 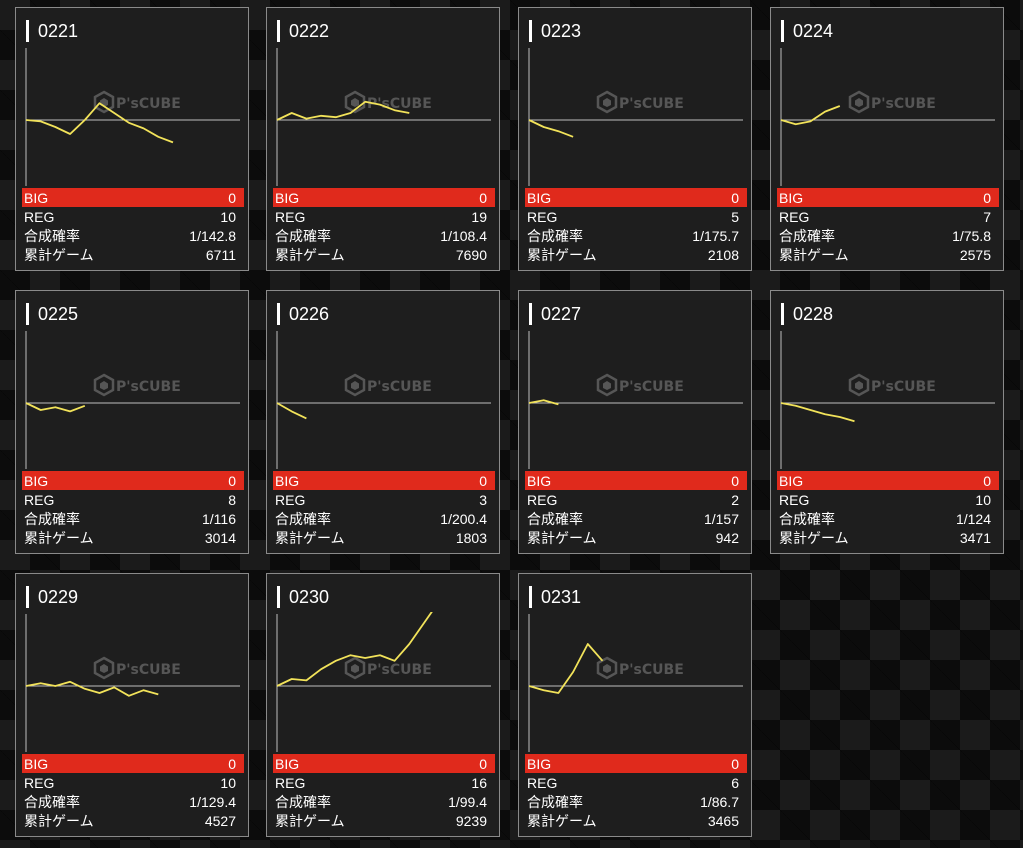 I want to click on machine-number: 0231, so click(x=555, y=597).